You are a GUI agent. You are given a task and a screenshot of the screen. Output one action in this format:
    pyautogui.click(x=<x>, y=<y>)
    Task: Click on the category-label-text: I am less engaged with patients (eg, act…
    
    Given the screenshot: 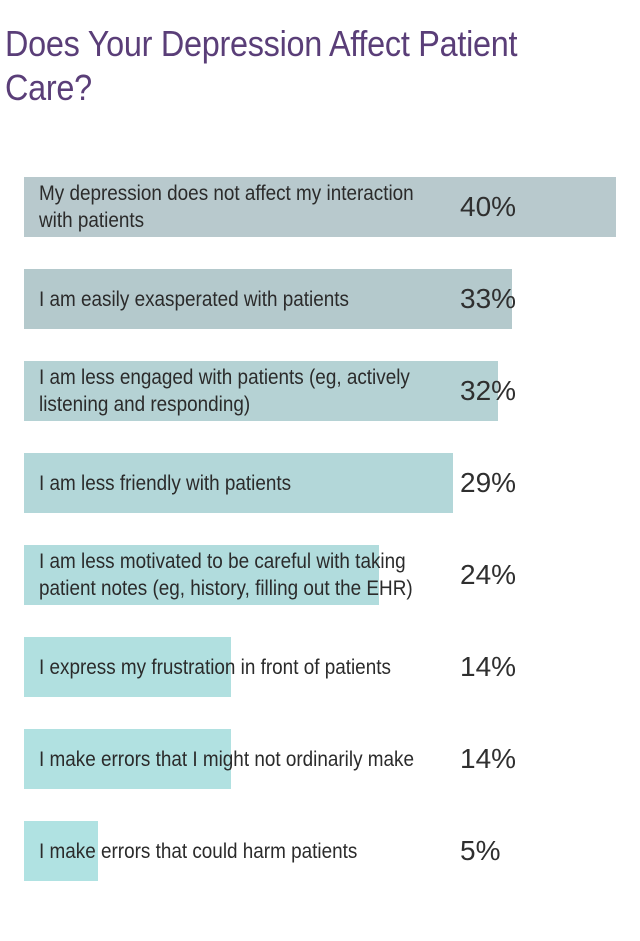 What is the action you would take?
    pyautogui.click(x=224, y=391)
    